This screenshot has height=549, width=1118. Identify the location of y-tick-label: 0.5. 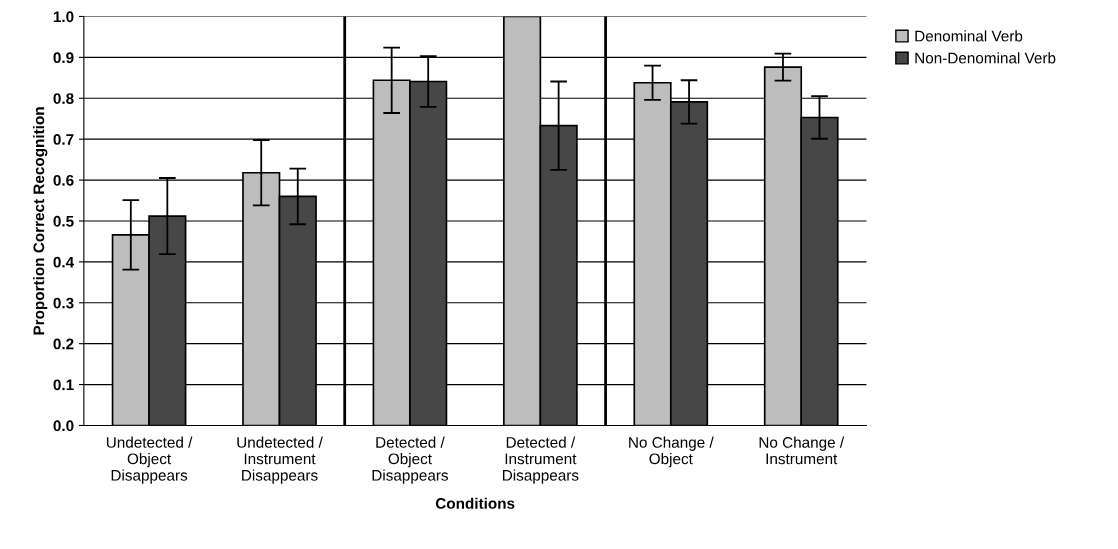
(63, 221).